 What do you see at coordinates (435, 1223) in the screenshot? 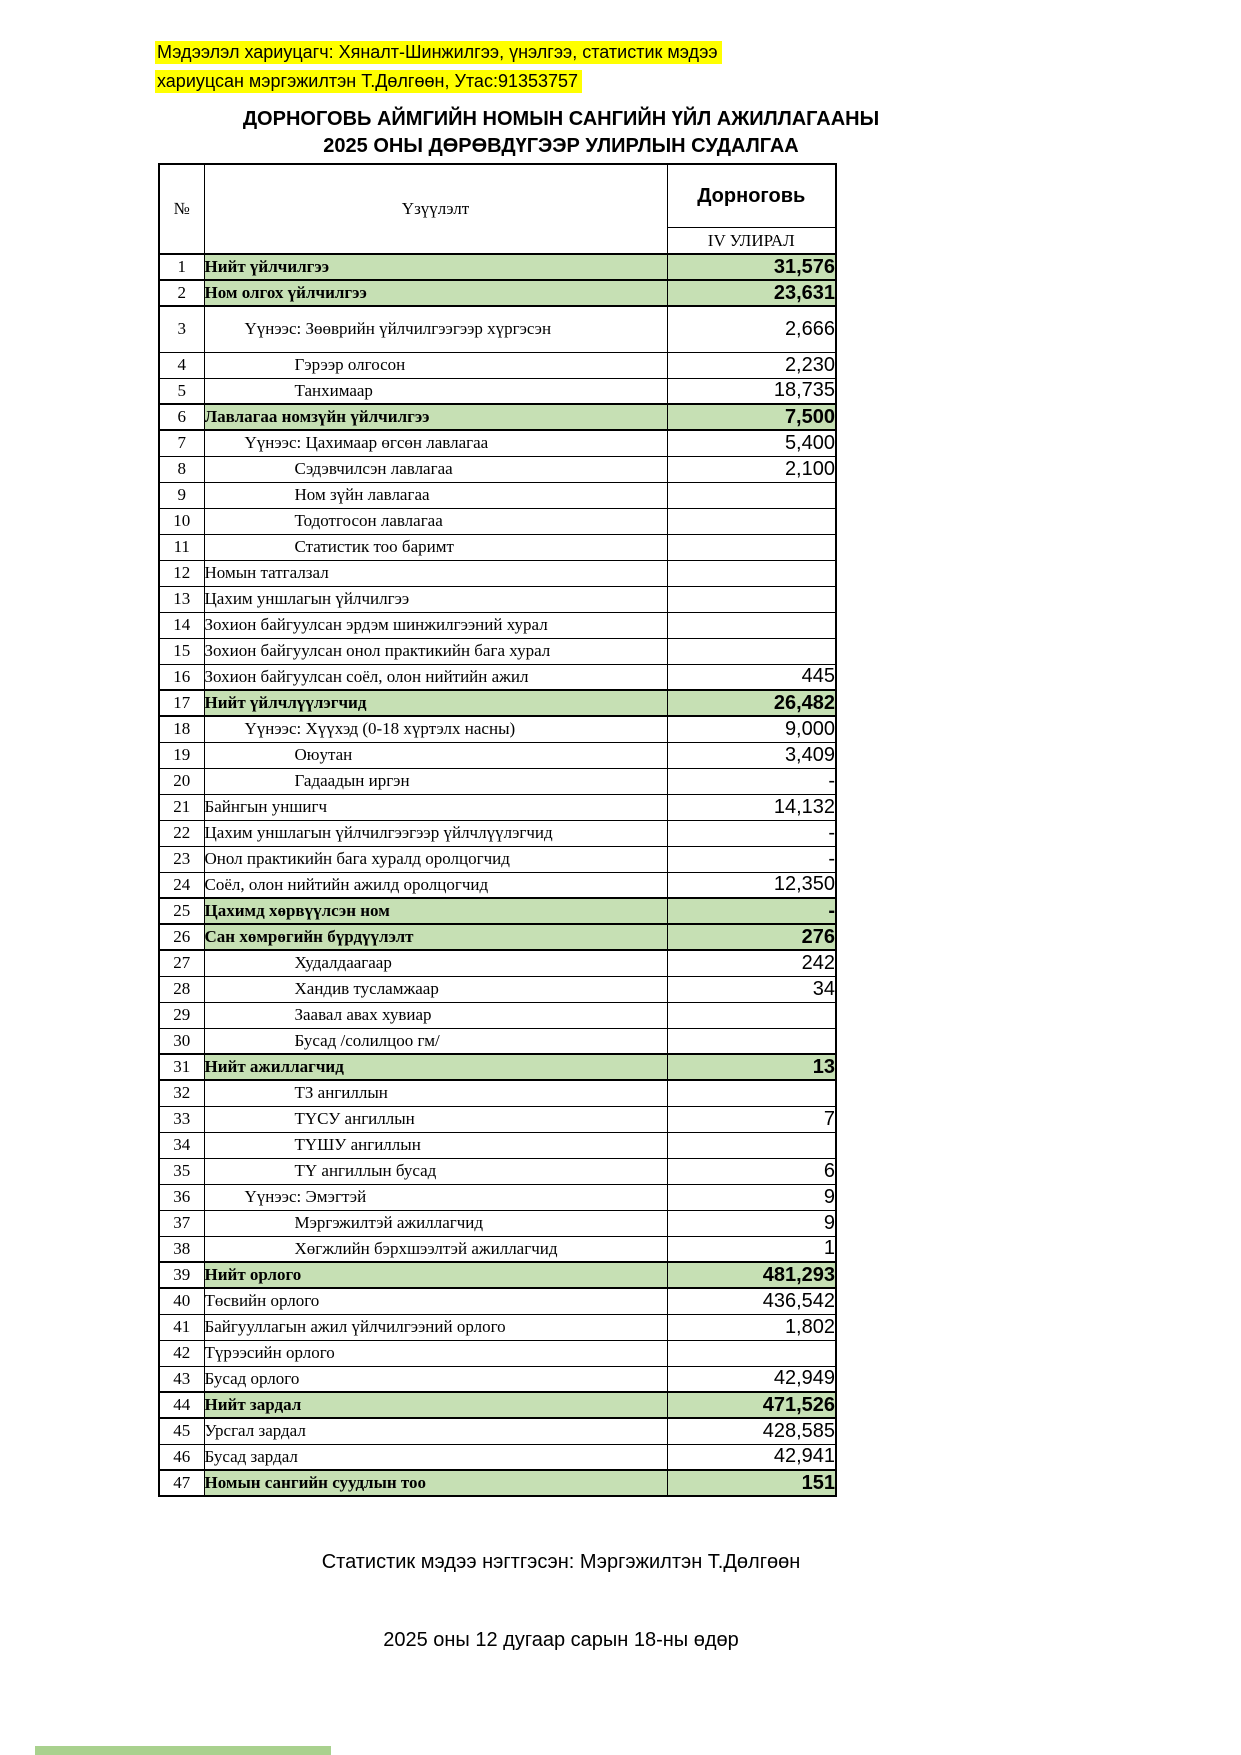
I see `row-label: Мэргэжилтэй ажиллагчид` at bounding box center [435, 1223].